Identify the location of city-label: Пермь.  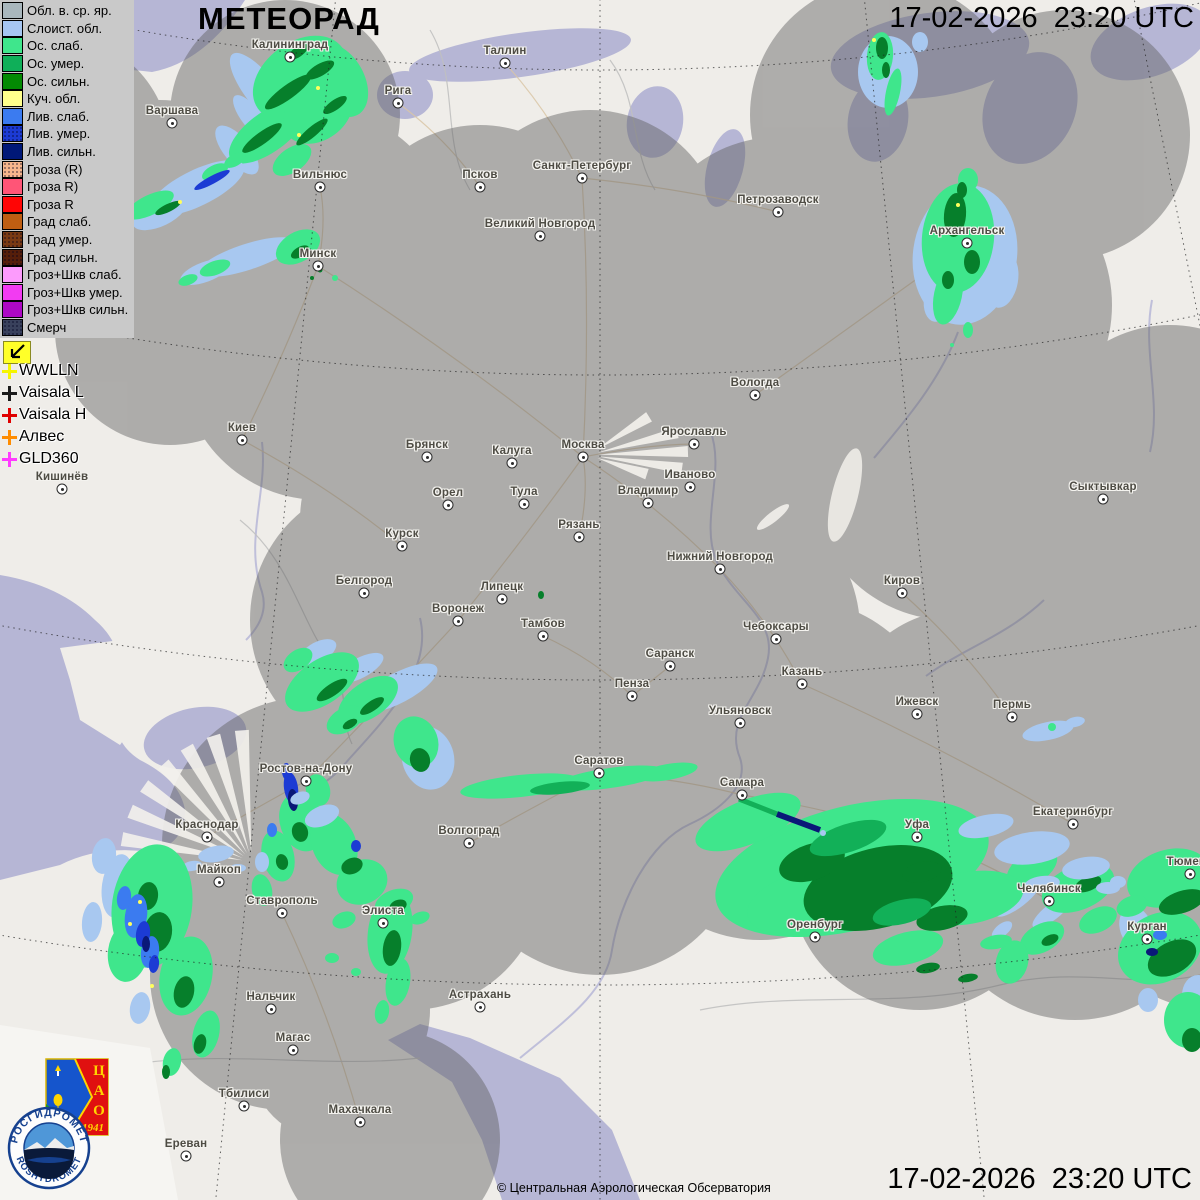
(1012, 705).